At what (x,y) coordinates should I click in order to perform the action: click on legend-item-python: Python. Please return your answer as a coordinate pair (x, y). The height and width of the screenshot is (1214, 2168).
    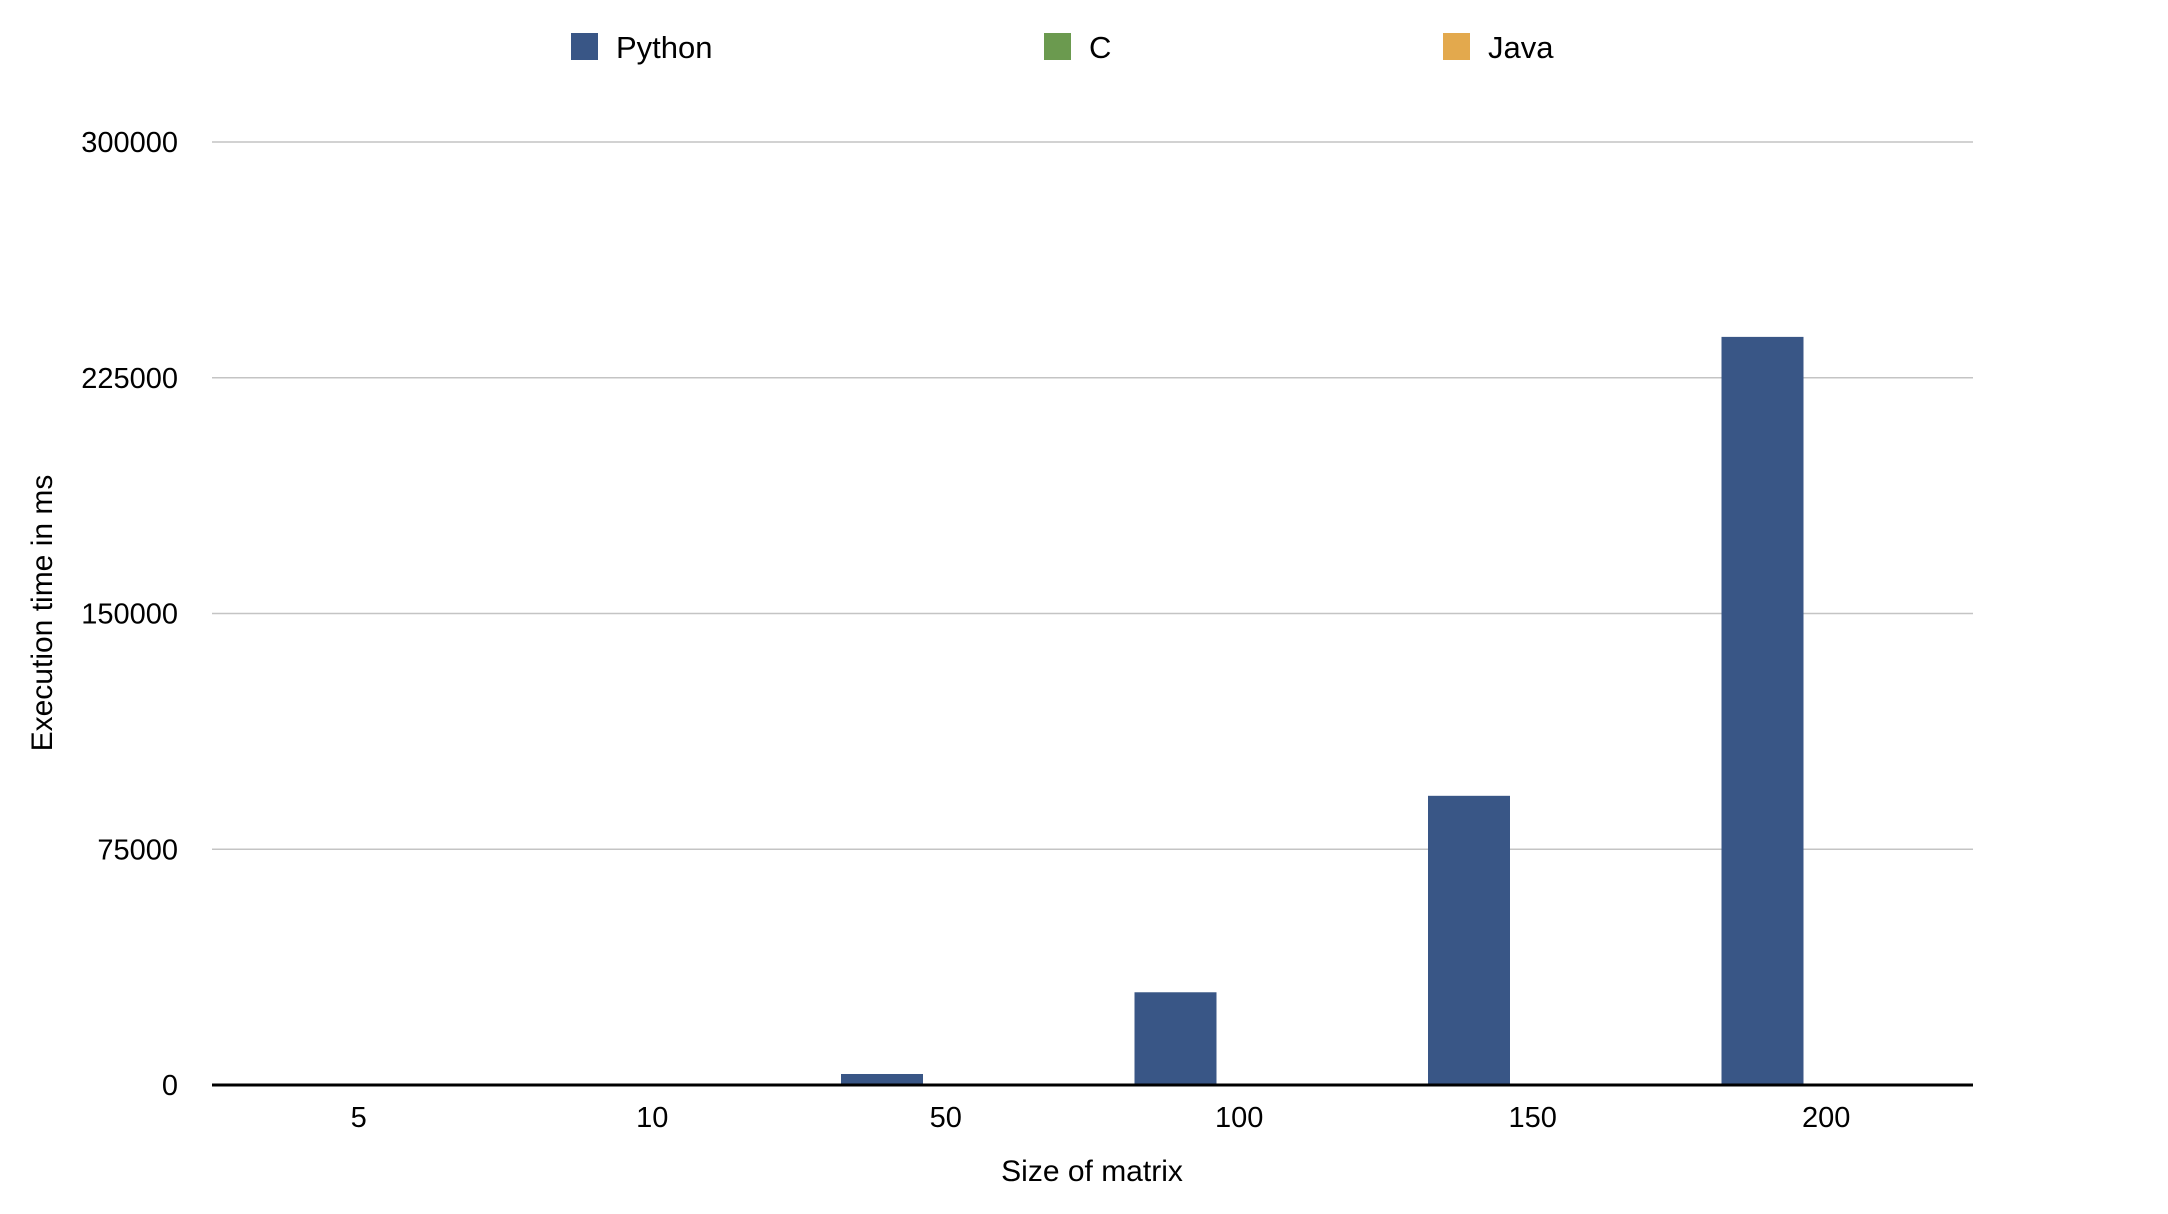
    Looking at the image, I should click on (642, 47).